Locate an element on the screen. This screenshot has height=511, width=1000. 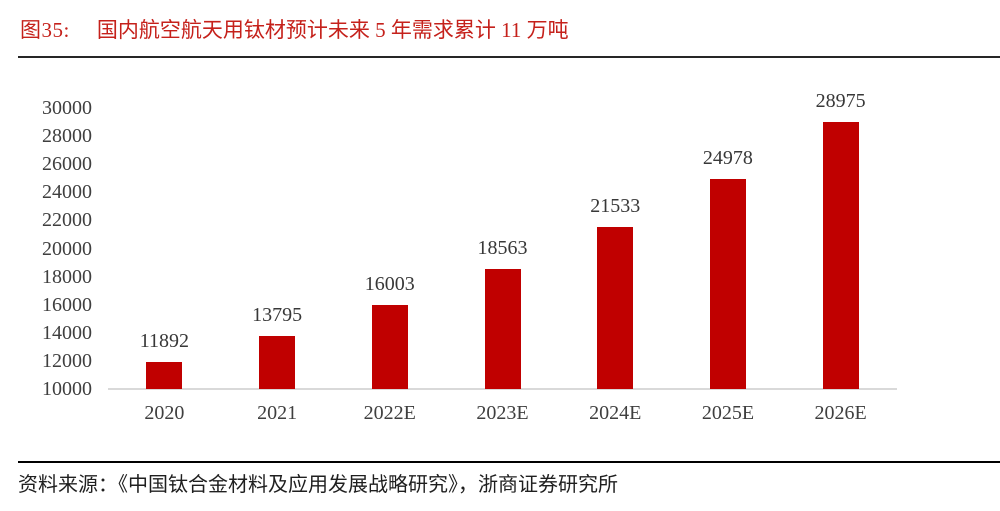
y-axis-tick-label: 12000 is located at coordinates (67, 360).